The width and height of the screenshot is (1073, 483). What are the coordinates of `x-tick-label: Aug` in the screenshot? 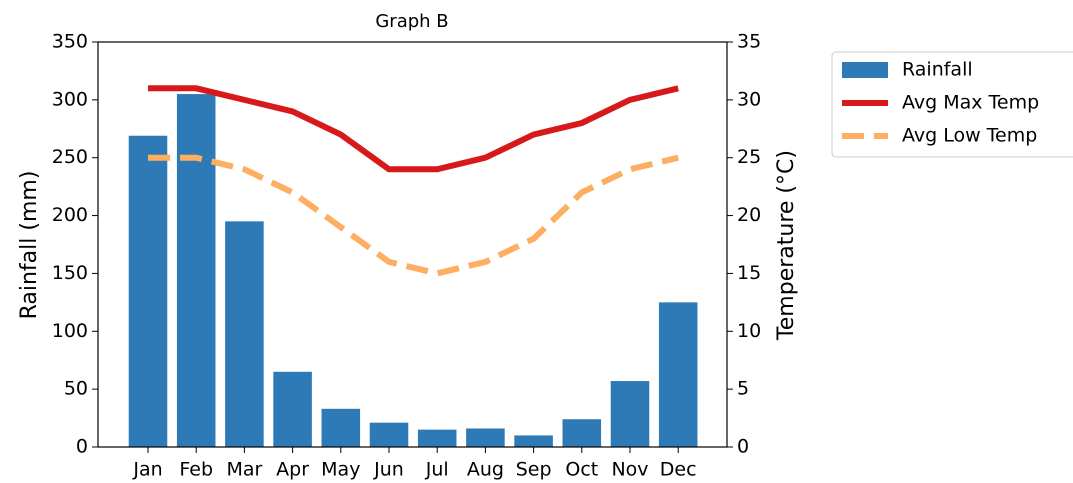 It's located at (485, 470).